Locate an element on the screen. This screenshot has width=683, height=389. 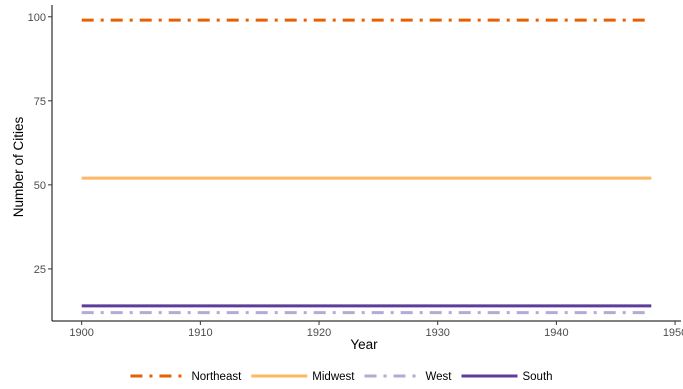
x-tick-label-1910: 1910 is located at coordinates (200, 333).